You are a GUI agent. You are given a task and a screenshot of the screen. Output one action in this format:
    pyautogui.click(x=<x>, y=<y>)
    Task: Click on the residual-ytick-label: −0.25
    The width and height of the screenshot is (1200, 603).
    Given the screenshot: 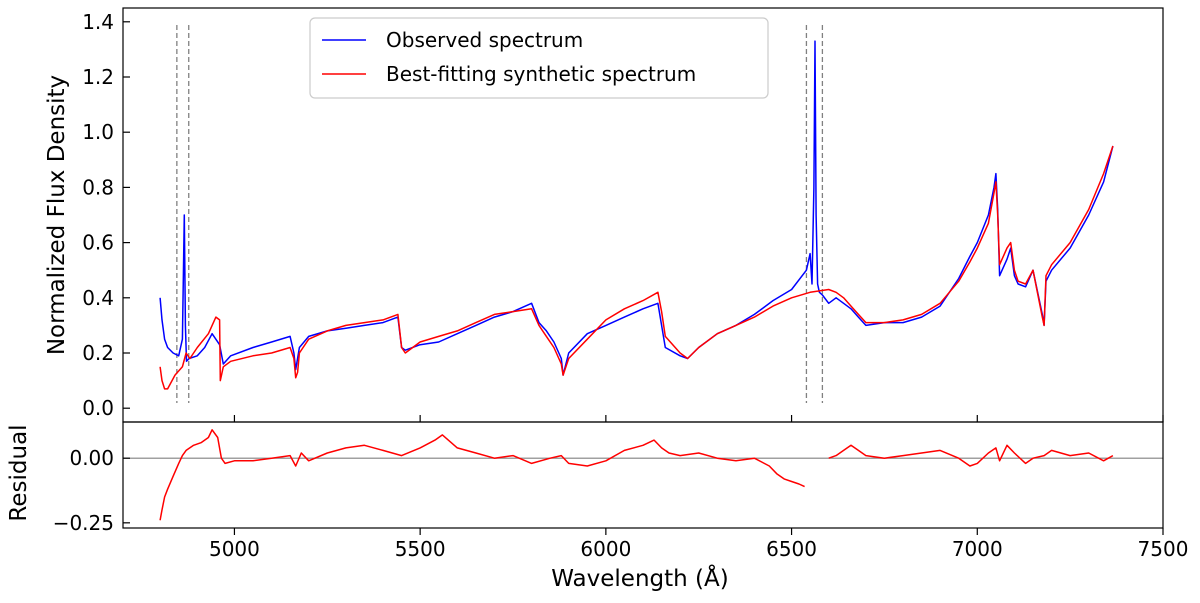 What is the action you would take?
    pyautogui.click(x=83, y=523)
    